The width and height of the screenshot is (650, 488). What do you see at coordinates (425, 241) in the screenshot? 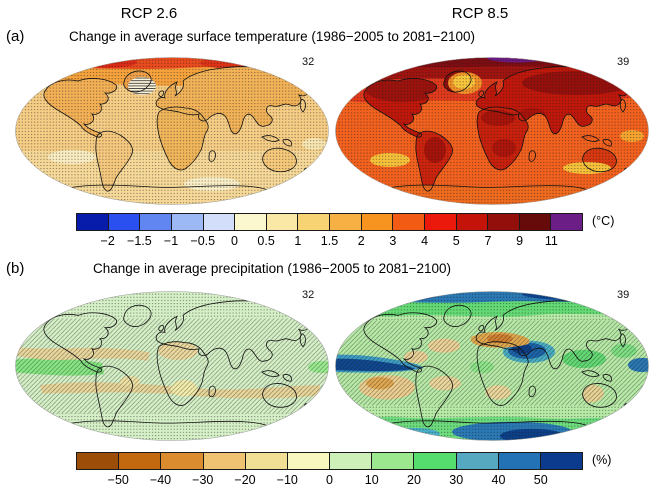
I see `colorbar-tick-label: 4` at bounding box center [425, 241].